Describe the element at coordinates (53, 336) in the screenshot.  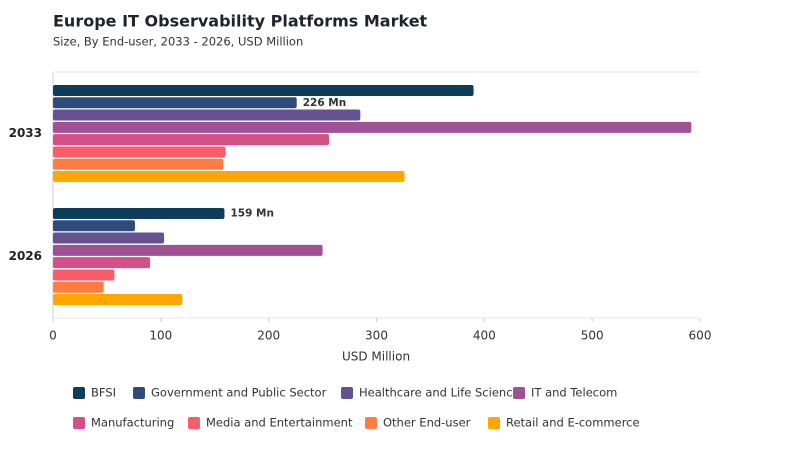
I see `x-tick-label: 0` at that location.